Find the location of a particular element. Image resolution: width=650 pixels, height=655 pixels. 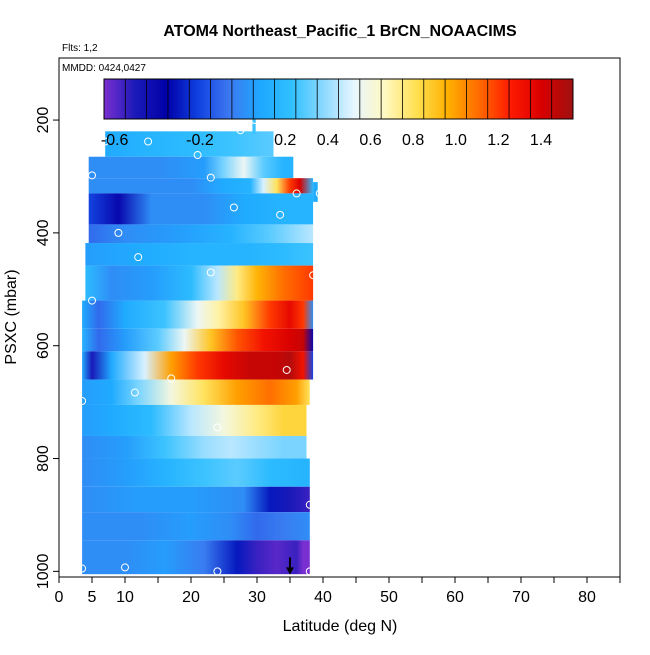

colorbar-ticks: -0.6 -0.2 0.2 0.4 0.6 0.8 1.0 1.2 1.4 is located at coordinates (337, 114).